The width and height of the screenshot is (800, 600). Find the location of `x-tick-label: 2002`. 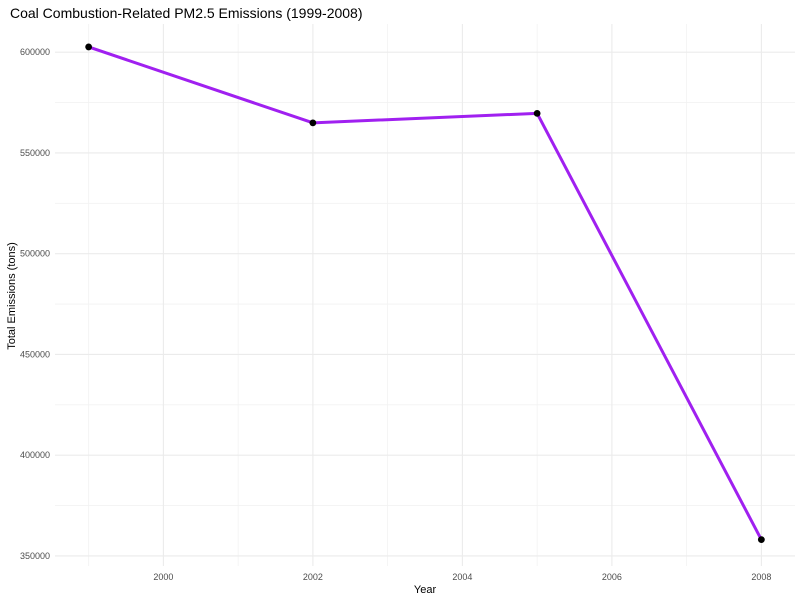

x-tick-label: 2002 is located at coordinates (313, 577).